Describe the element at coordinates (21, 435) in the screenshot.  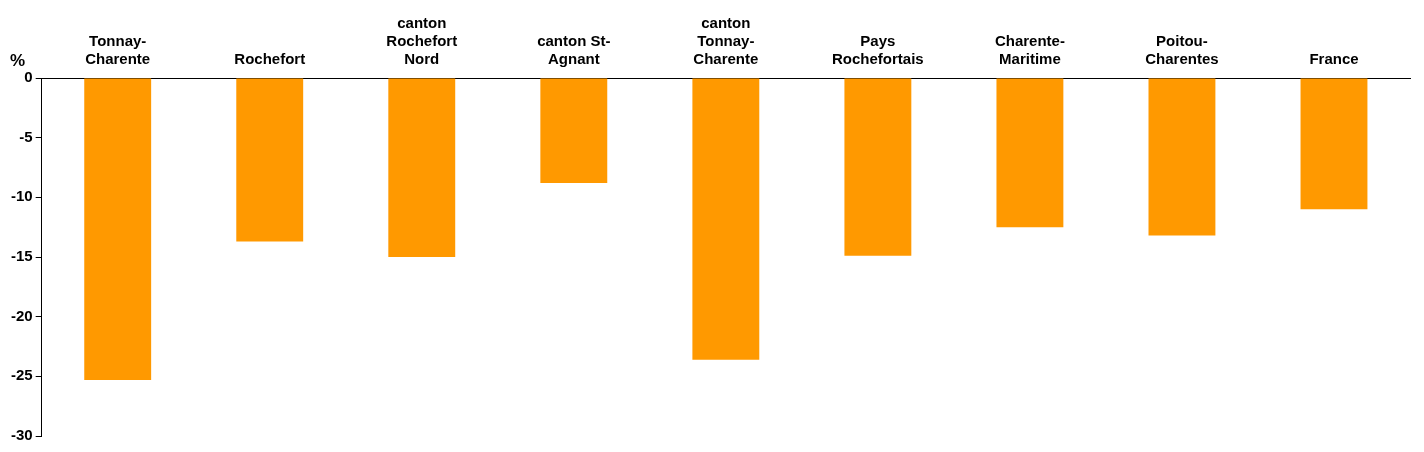
I see `y-tick-label: -30` at that location.